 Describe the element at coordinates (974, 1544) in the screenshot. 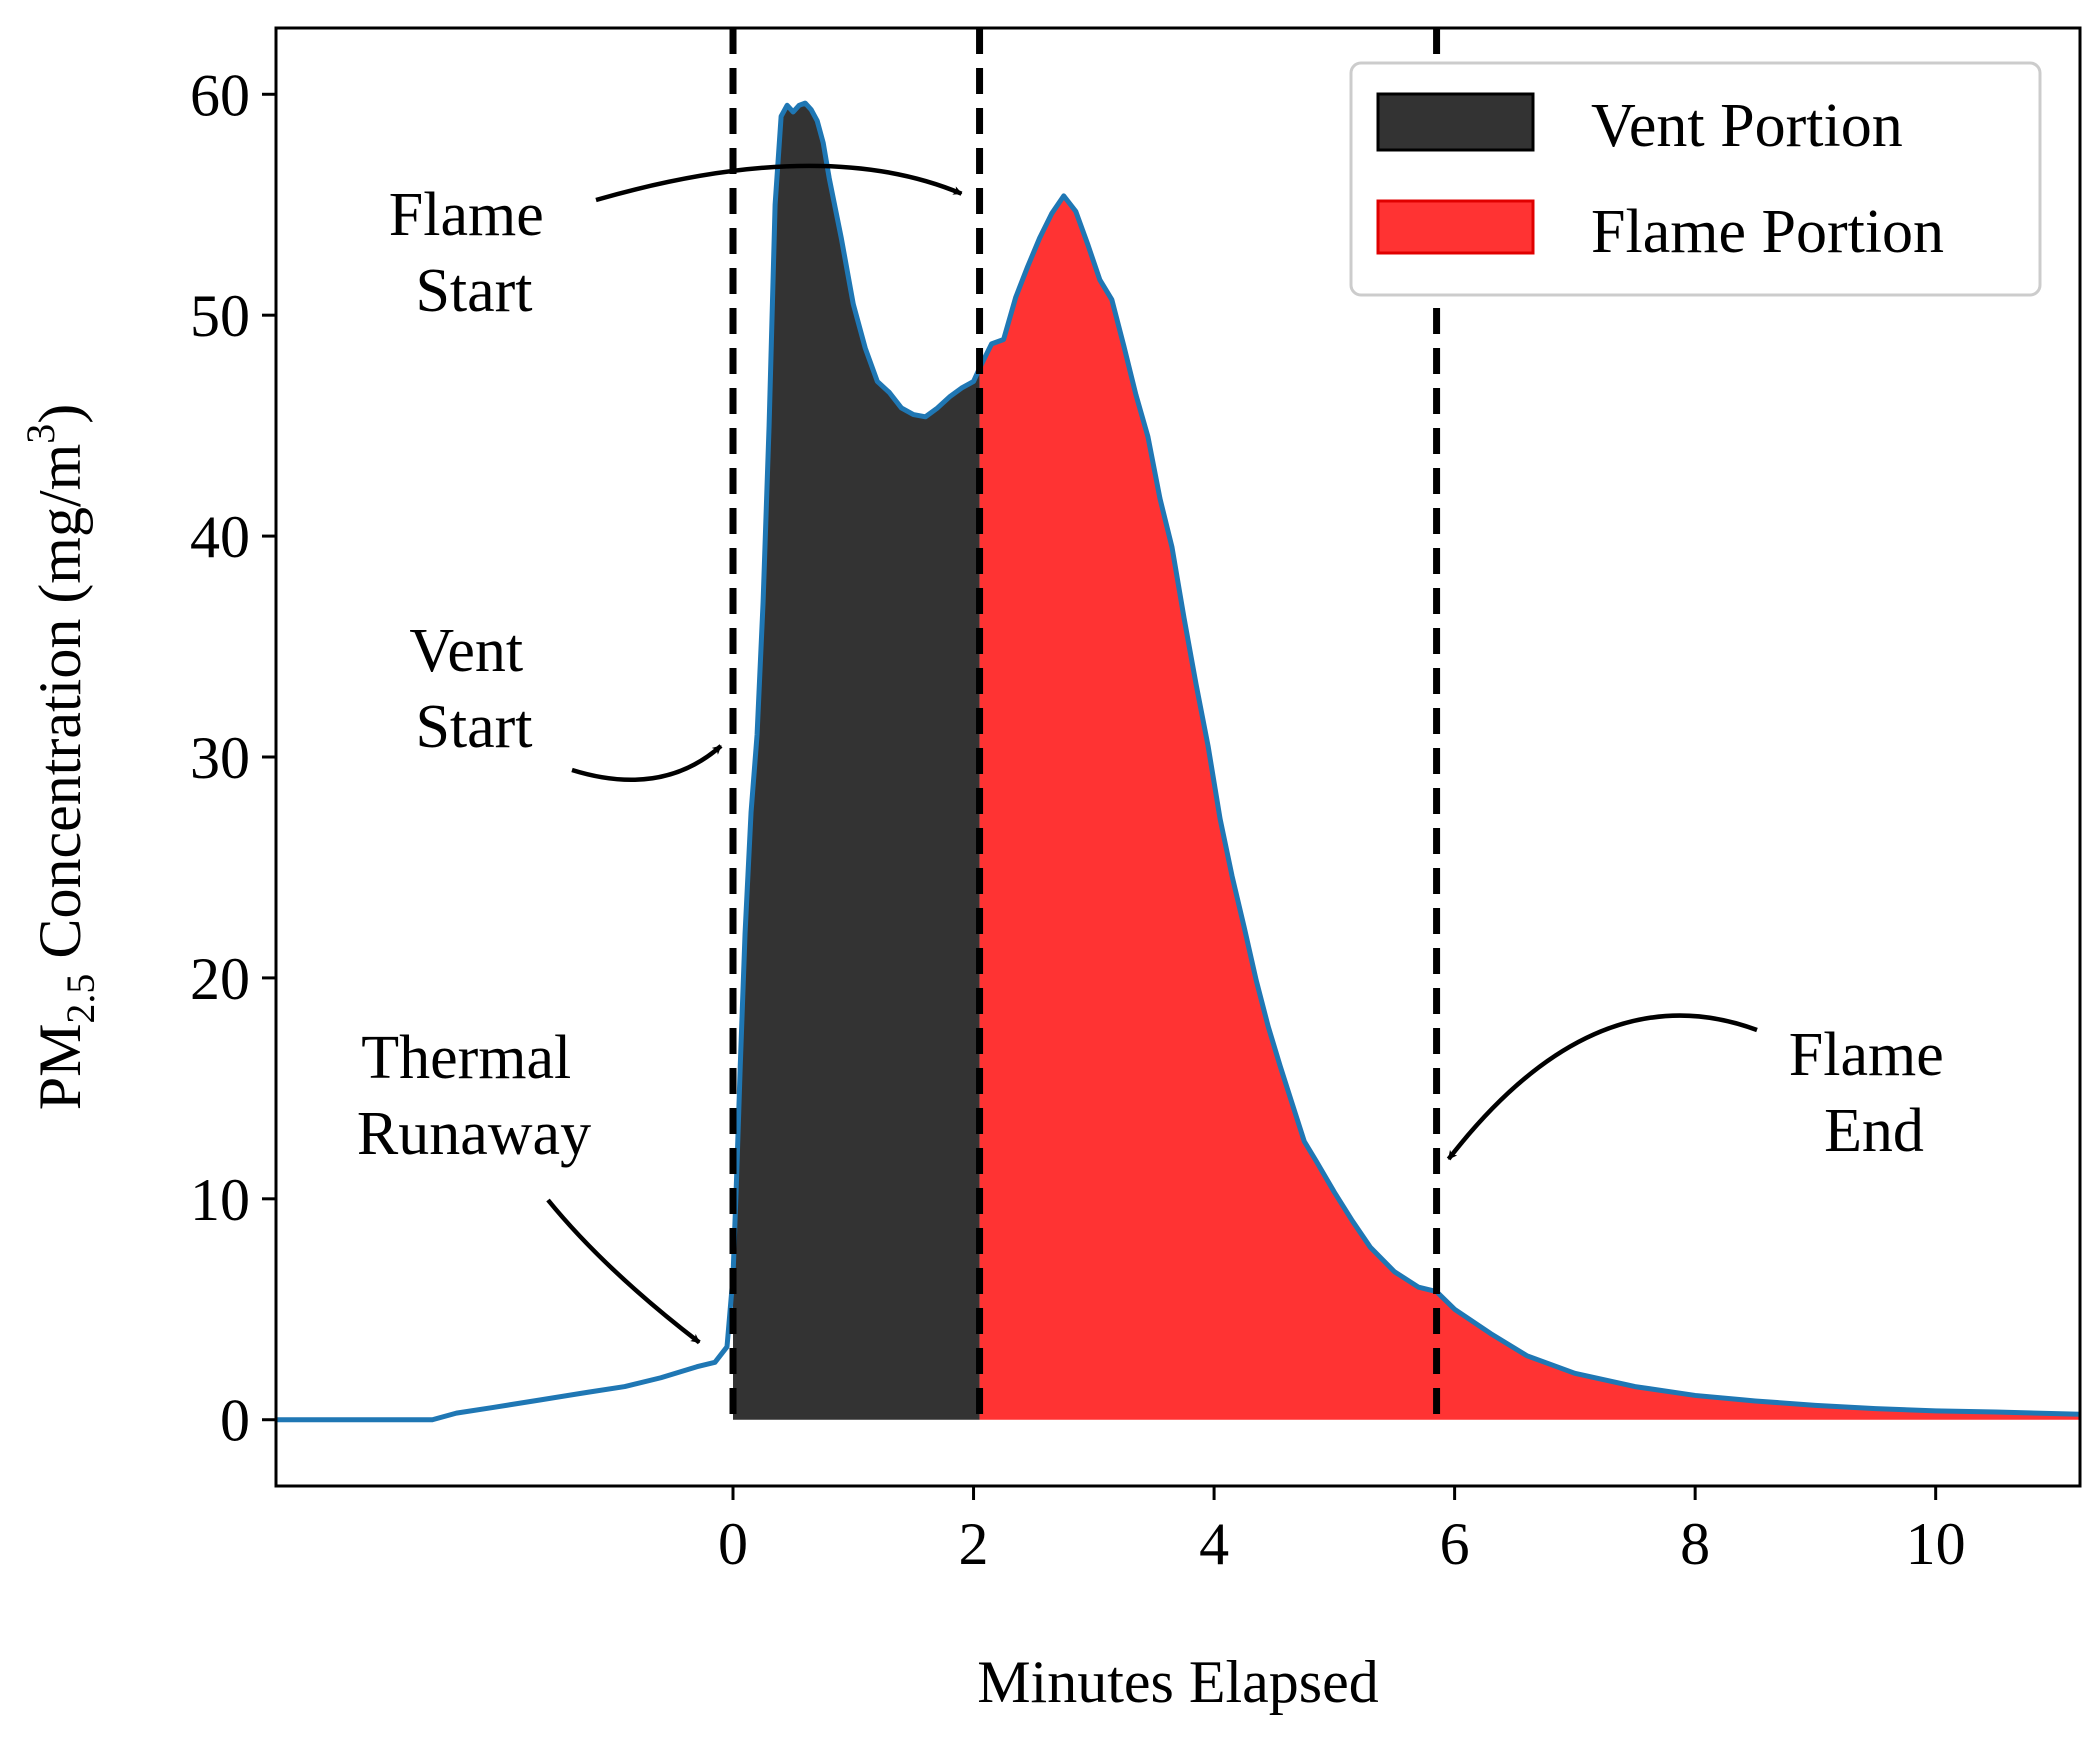

I see `x-tick-label: 2` at that location.